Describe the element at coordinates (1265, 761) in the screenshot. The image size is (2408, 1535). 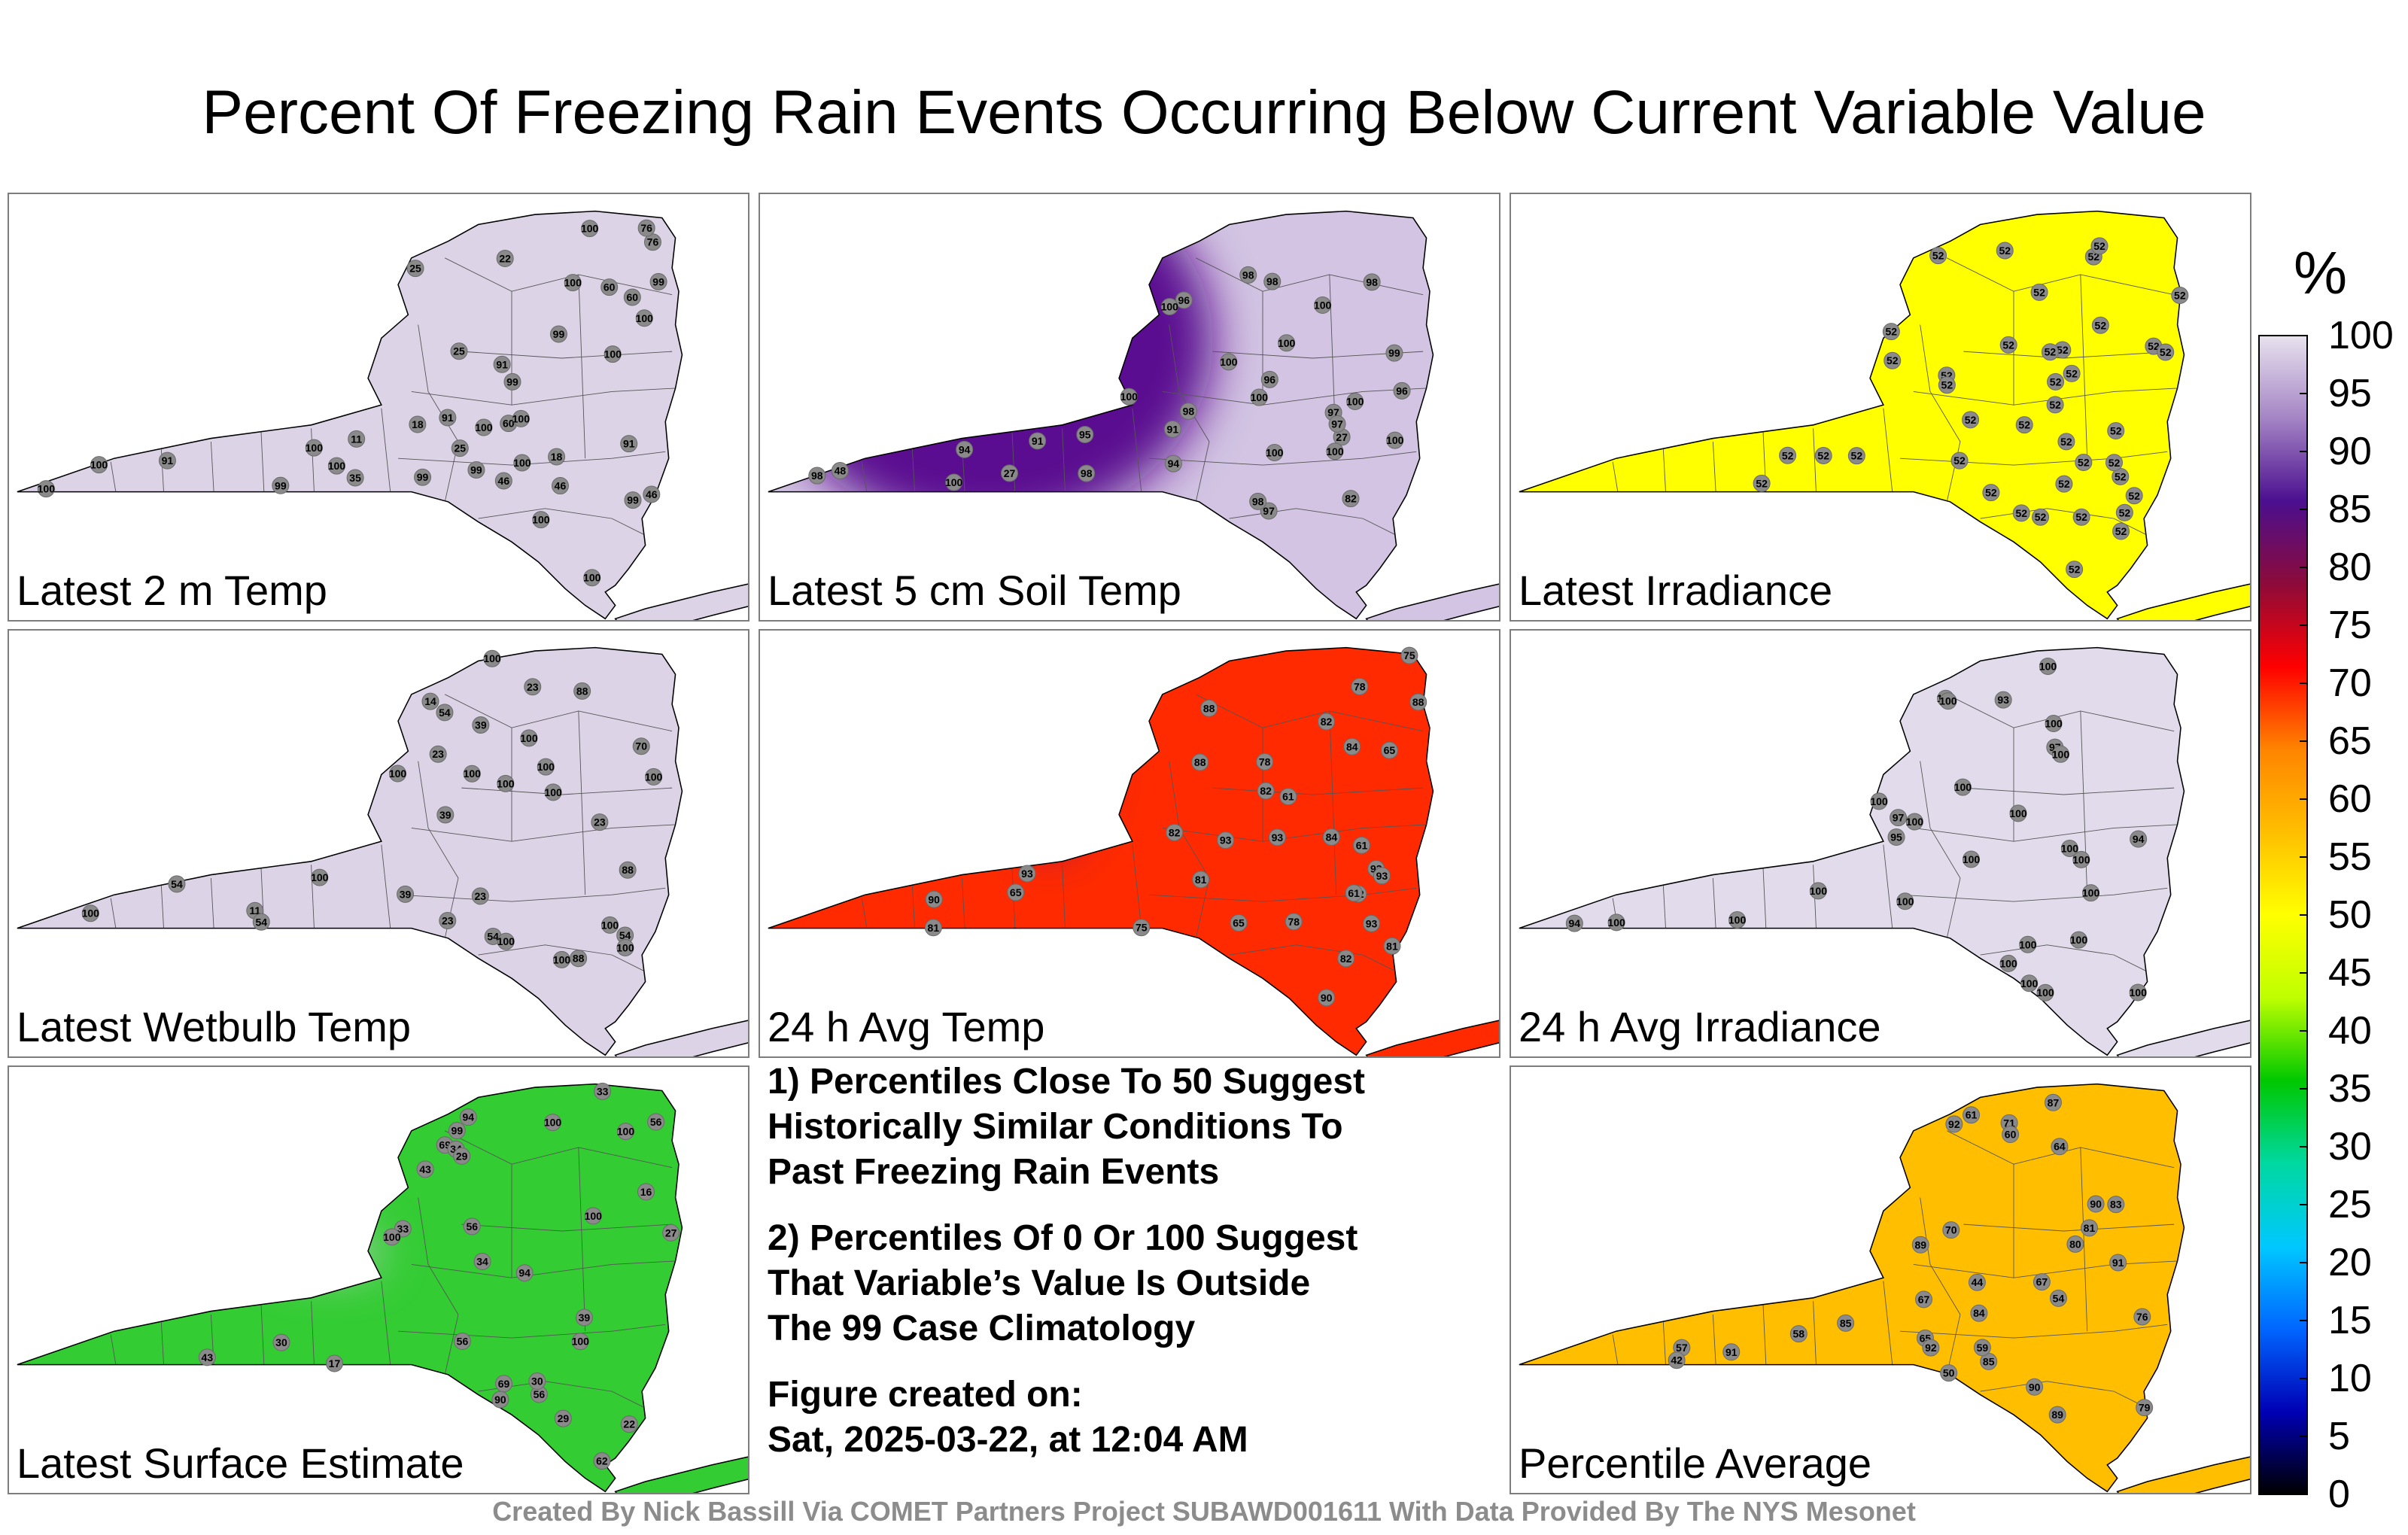
I see `station-marker: 78` at that location.